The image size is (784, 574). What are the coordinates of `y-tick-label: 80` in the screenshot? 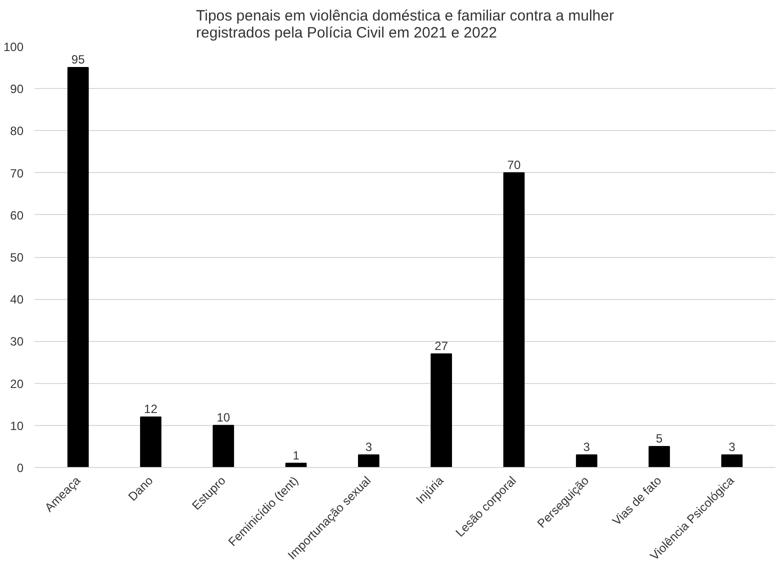 It's located at (17, 131).